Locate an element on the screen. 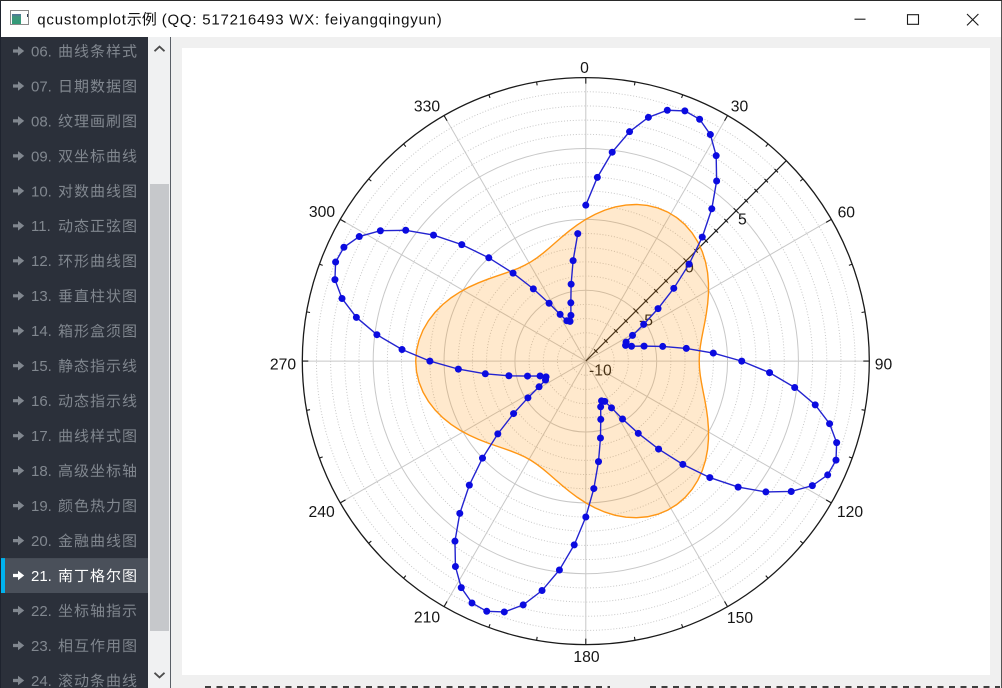 The image size is (1002, 688). svg-text: 30 is located at coordinates (740, 106).